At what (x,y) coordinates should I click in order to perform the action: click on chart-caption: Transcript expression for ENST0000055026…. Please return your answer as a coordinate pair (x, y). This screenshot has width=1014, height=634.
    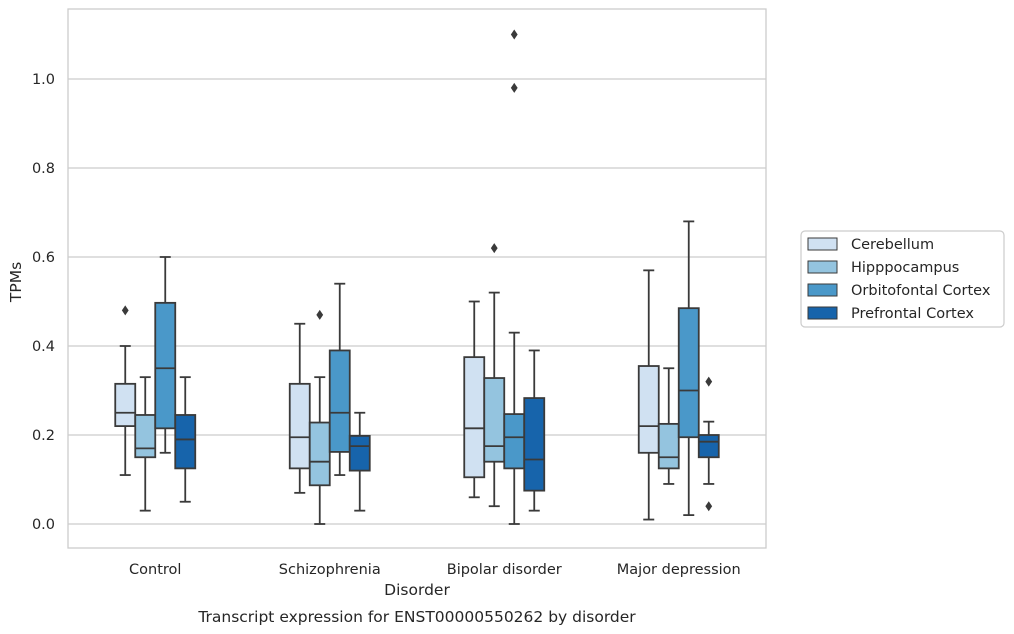
    Looking at the image, I should click on (416, 617).